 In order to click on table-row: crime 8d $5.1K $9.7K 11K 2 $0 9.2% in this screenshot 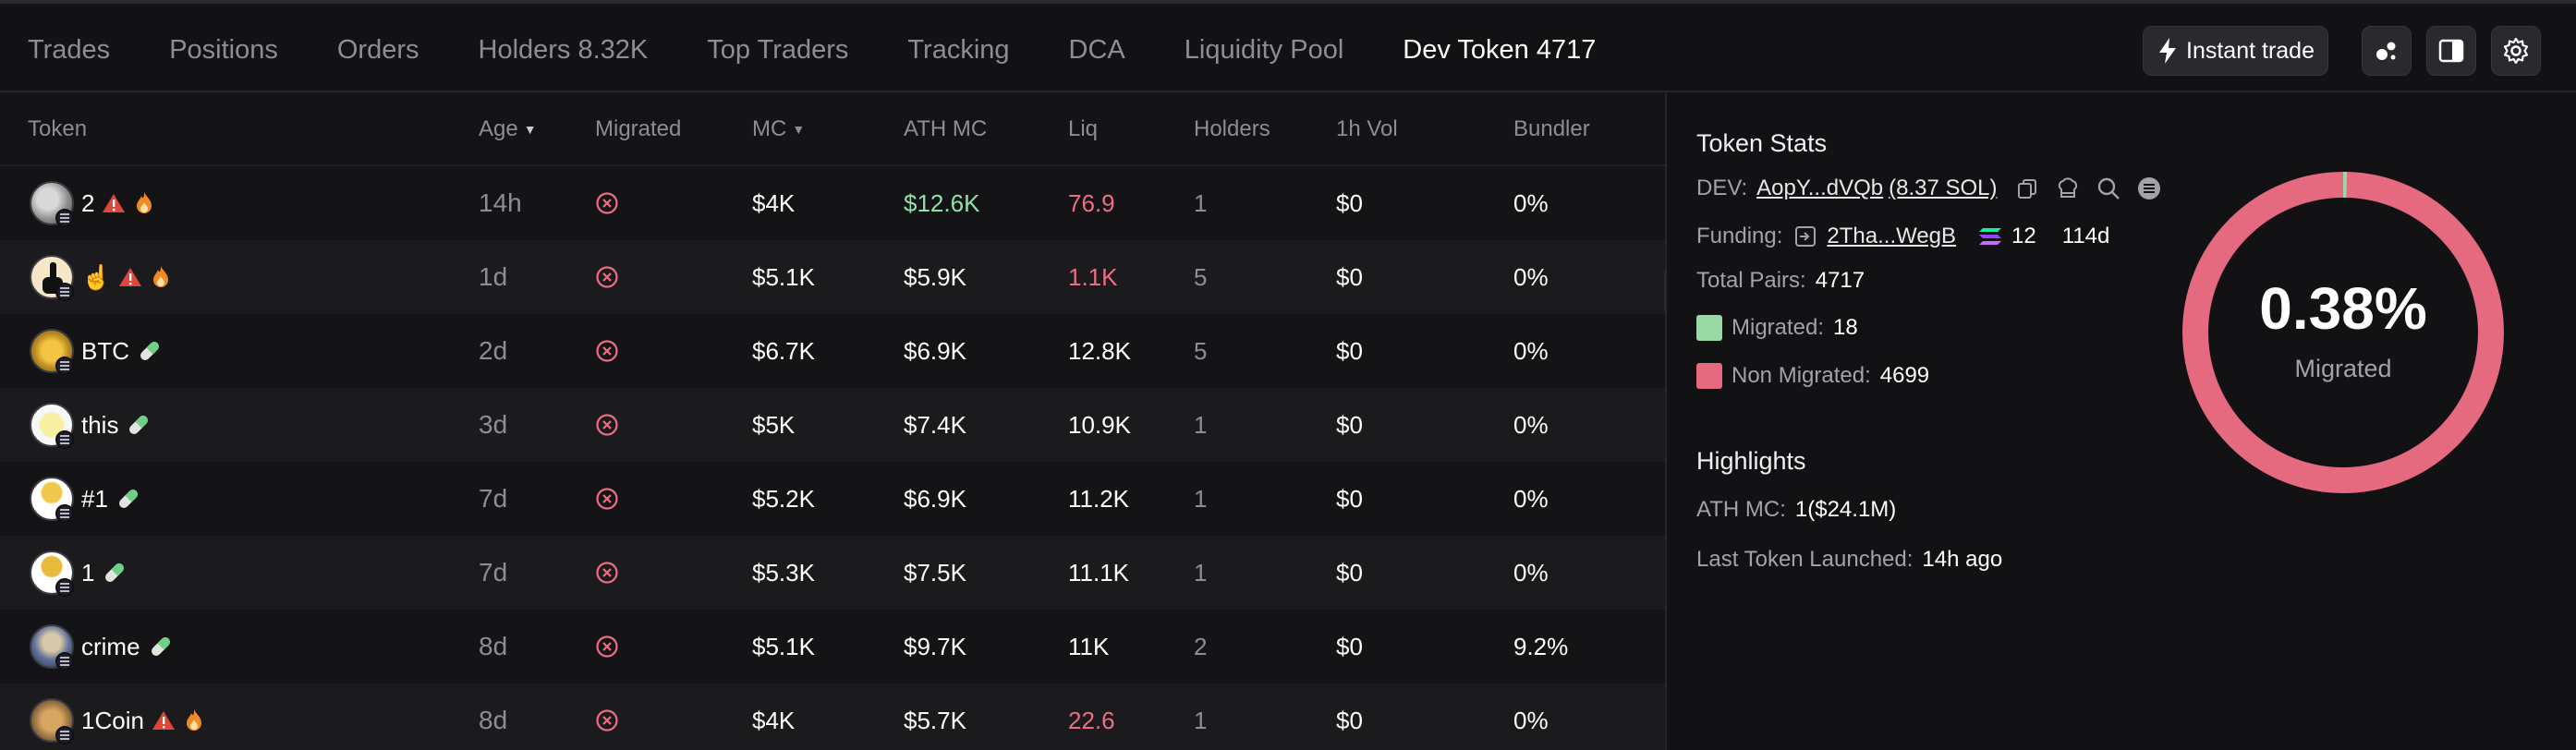, I will do `click(832, 646)`.